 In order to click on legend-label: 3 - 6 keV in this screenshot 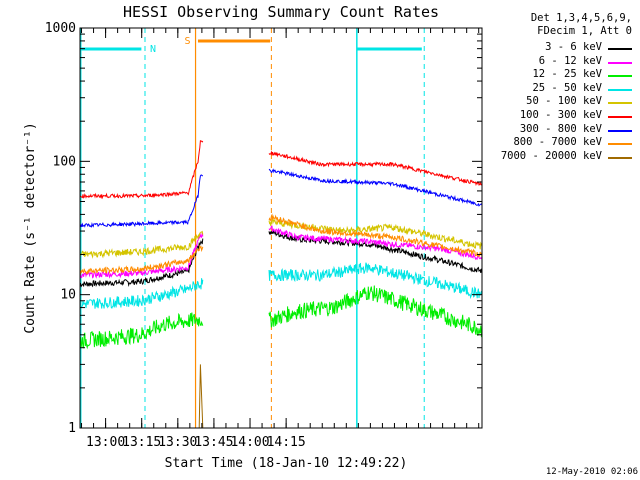, I will do `click(573, 47)`.